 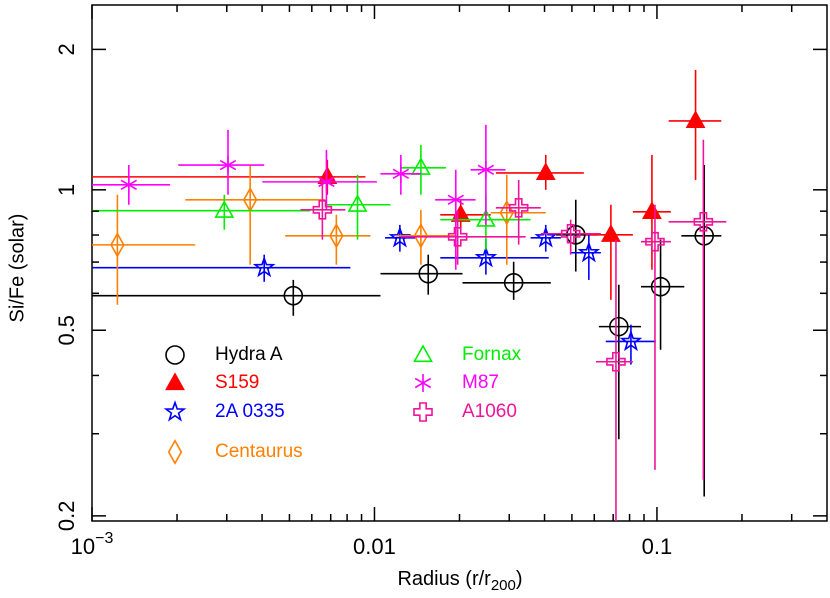 I want to click on y-axis-label: Si/Fe (solar), so click(x=17, y=268).